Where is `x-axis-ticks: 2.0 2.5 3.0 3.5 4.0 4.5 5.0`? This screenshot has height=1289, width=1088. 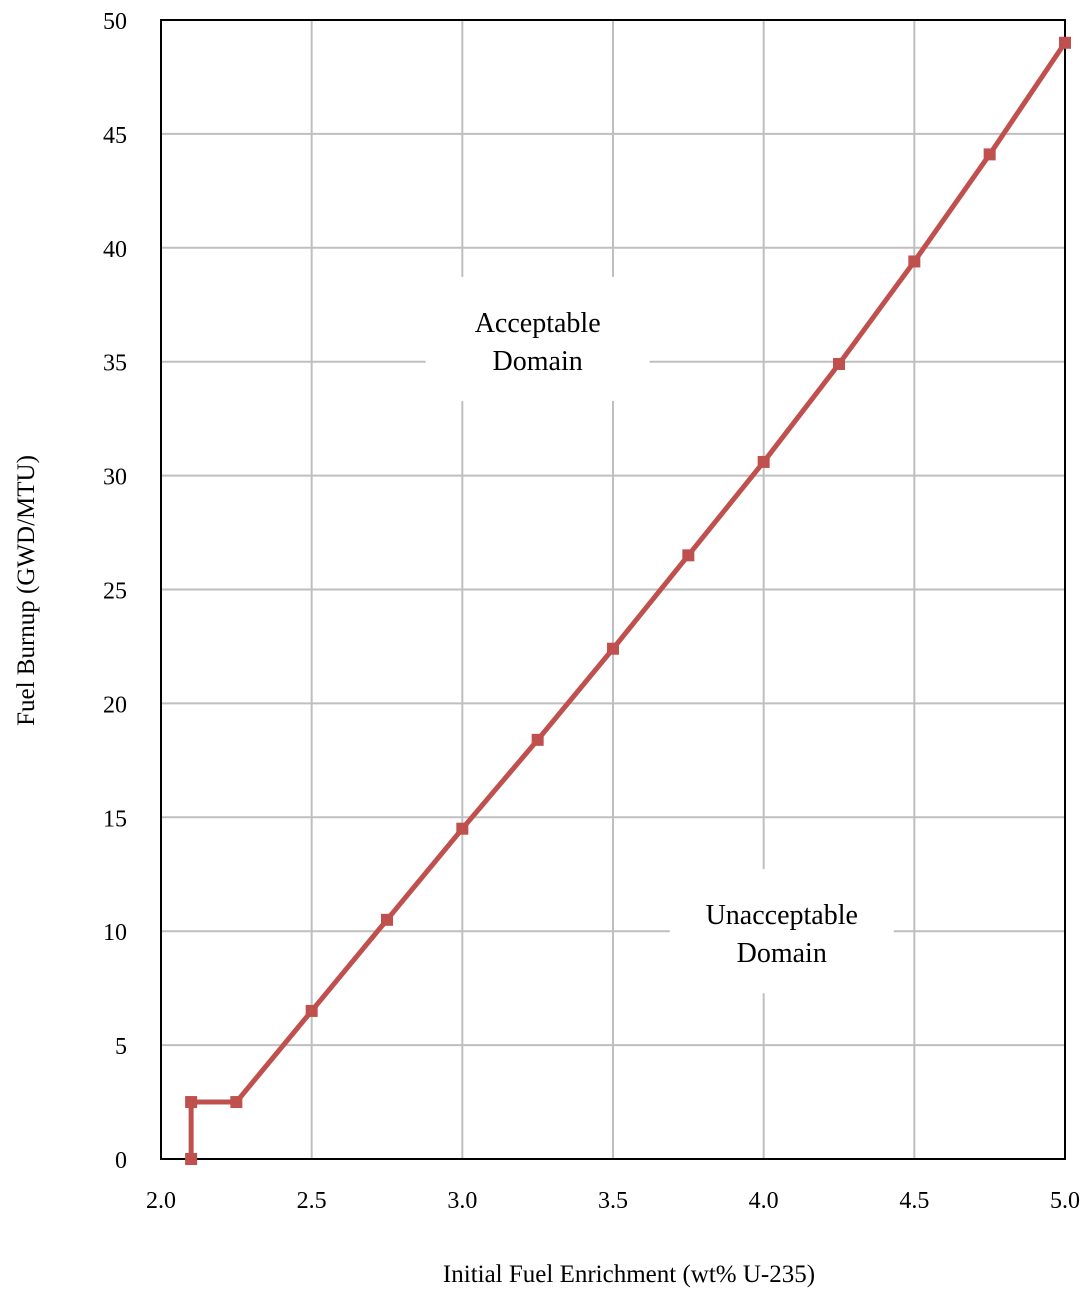
x-axis-ticks: 2.0 2.5 3.0 3.5 4.0 4.5 5.0 is located at coordinates (613, 1201).